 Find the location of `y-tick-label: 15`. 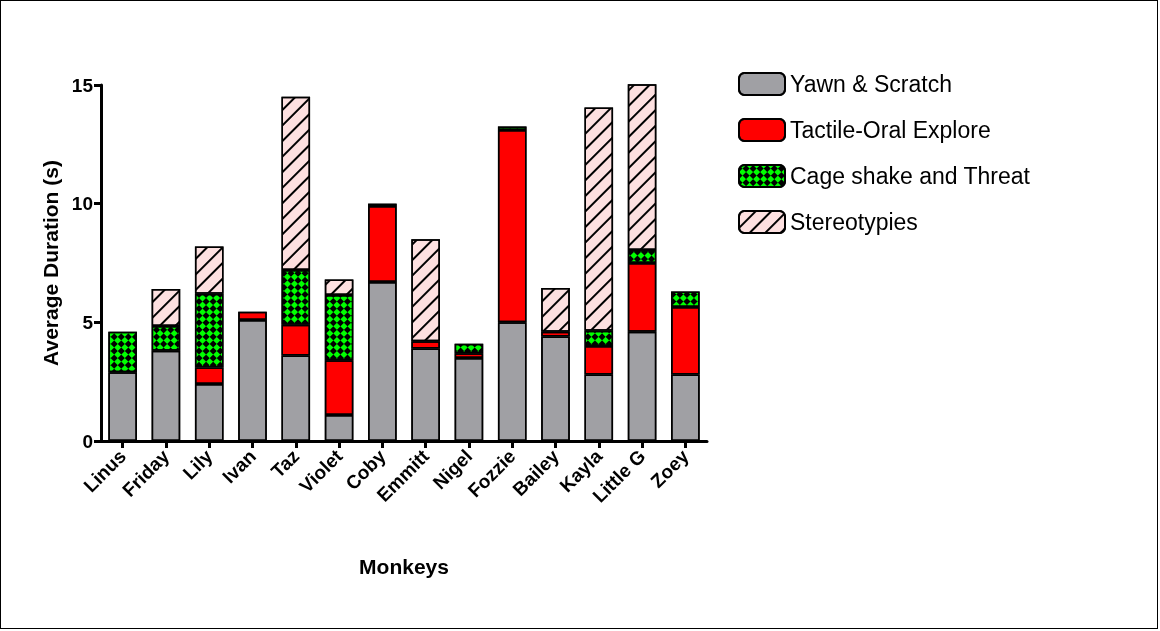

y-tick-label: 15 is located at coordinates (82, 85).